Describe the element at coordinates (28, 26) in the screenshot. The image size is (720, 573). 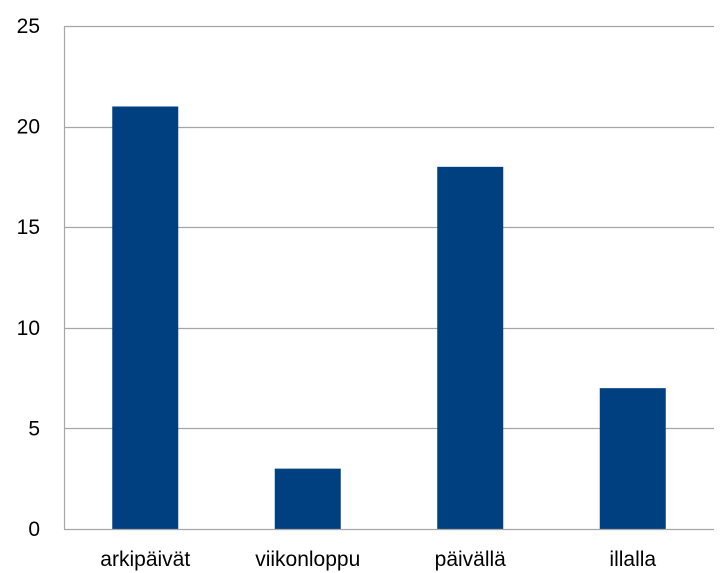
I see `y-tick-label-25: 25` at that location.